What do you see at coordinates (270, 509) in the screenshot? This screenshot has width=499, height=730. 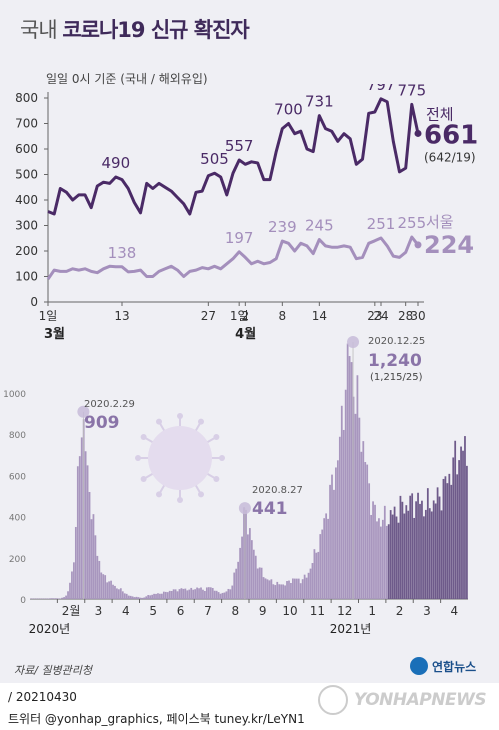 I see `annotation-value: 441` at bounding box center [270, 509].